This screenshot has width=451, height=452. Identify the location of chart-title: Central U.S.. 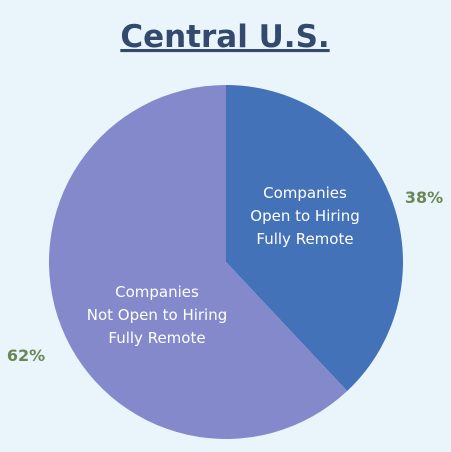
(224, 37).